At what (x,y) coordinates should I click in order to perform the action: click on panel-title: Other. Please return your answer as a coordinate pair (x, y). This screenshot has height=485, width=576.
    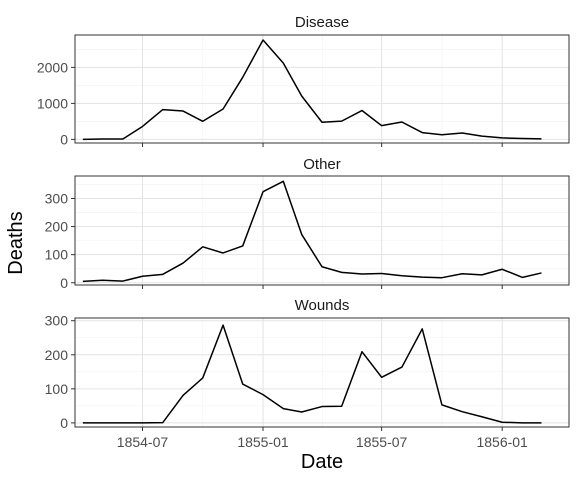
    Looking at the image, I should click on (322, 164).